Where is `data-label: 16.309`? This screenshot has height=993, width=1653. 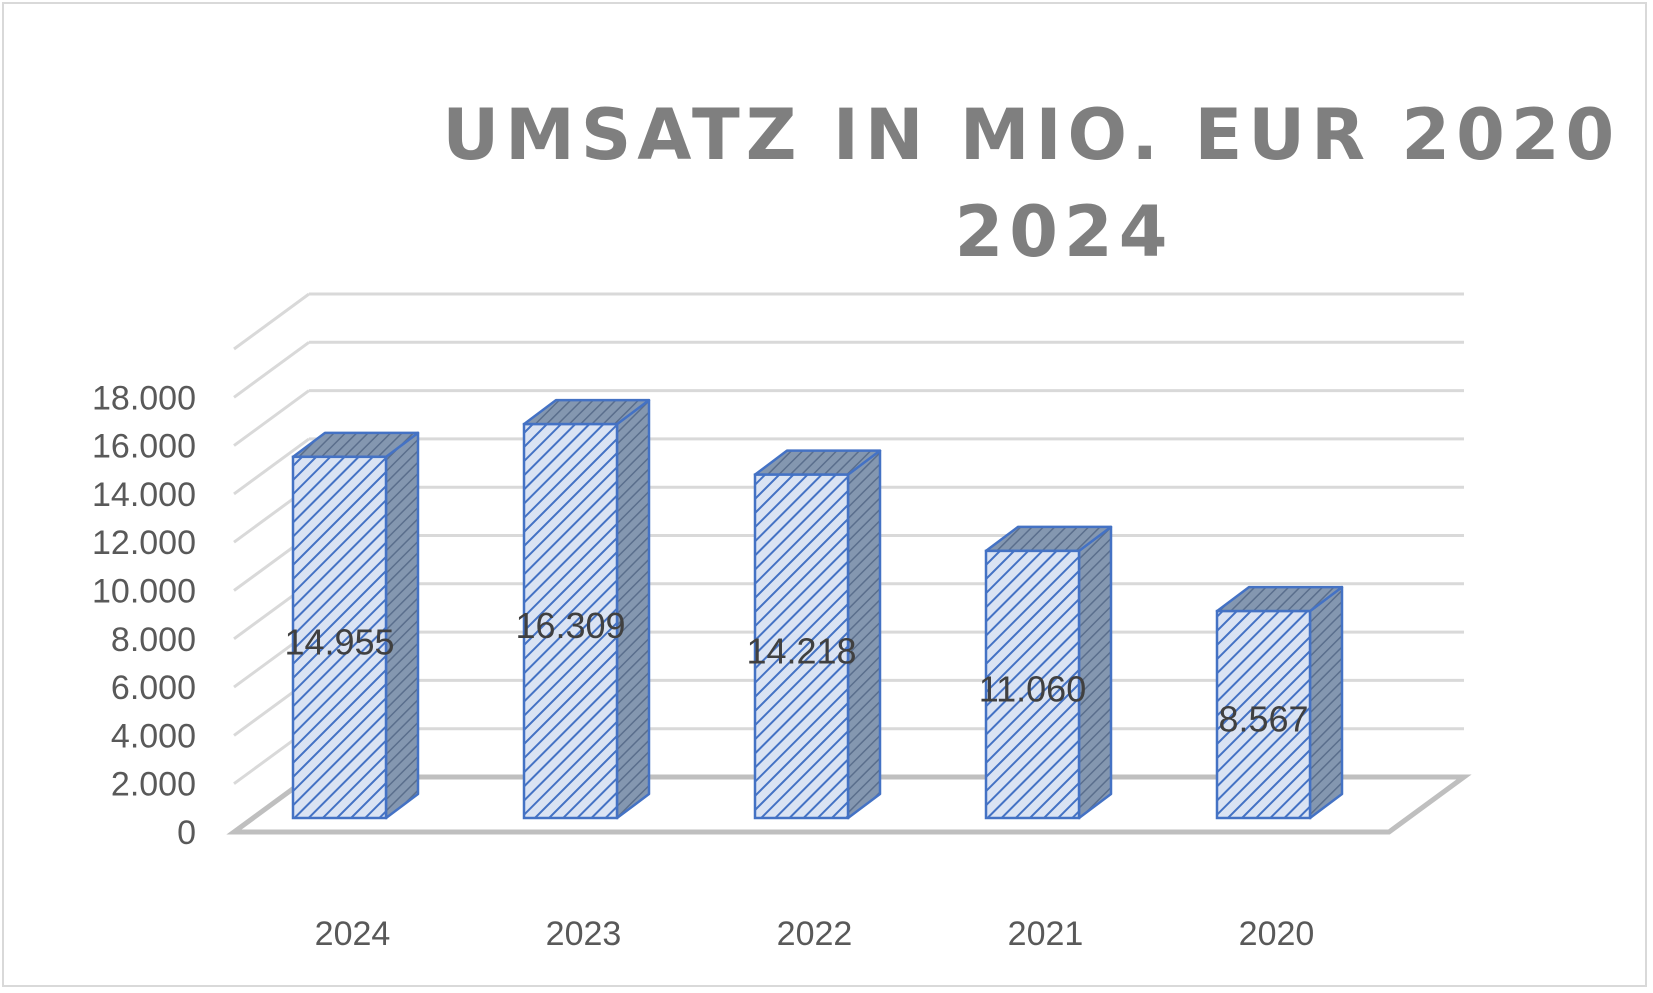
data-label: 16.309 is located at coordinates (570, 625).